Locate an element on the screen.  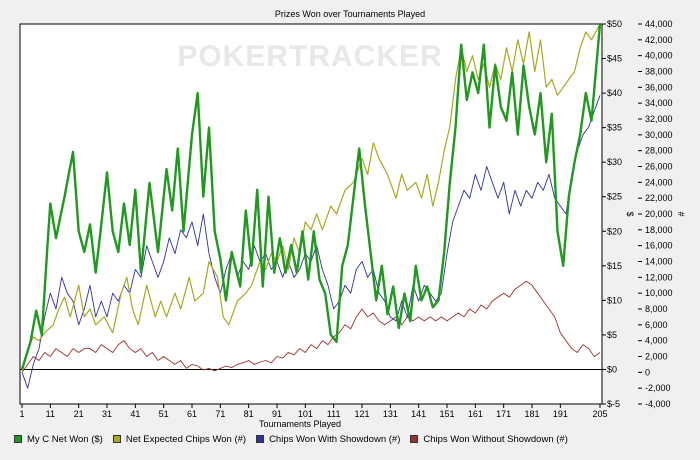
legend-label: Net Expected Chips Won (#) is located at coordinates (186, 439).